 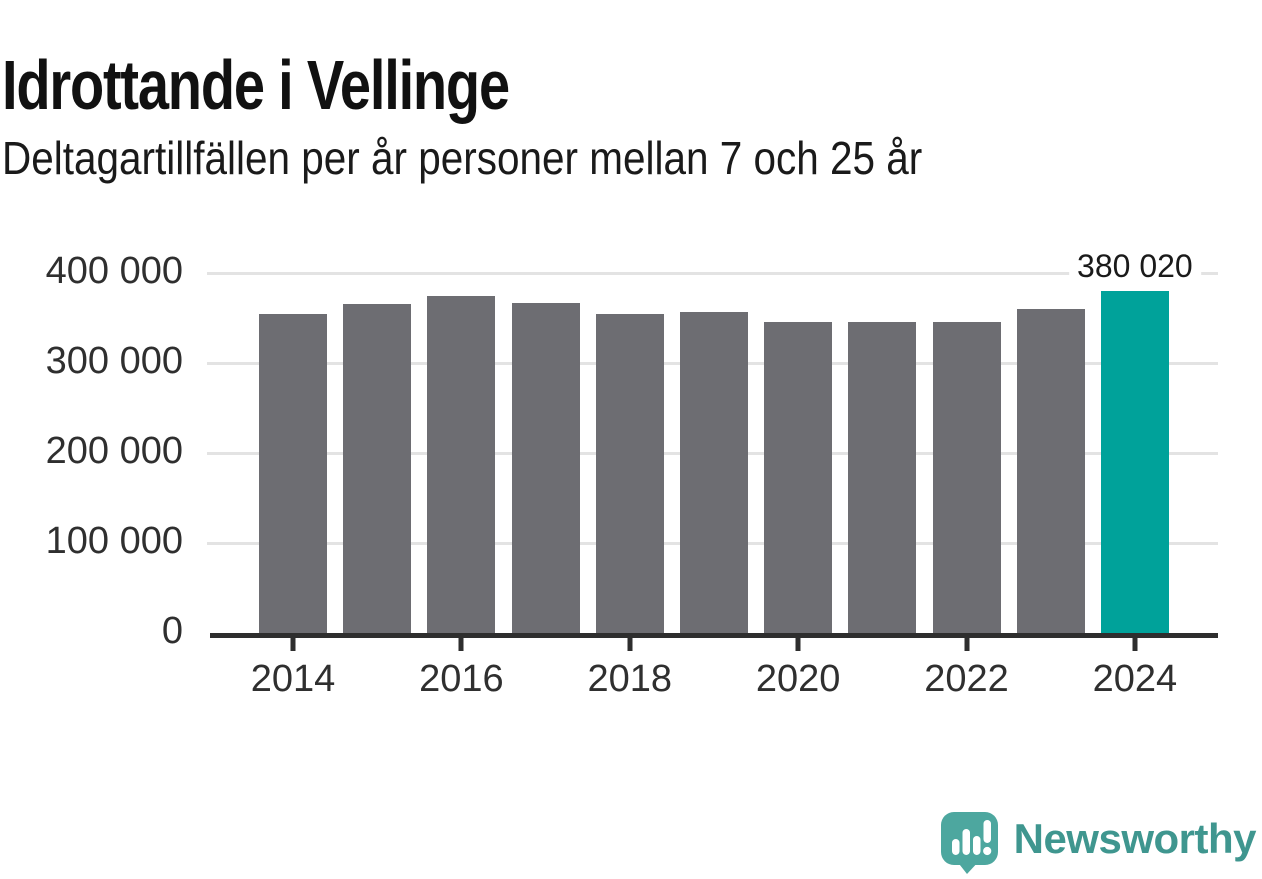 I want to click on bar-2018, so click(x=629, y=473).